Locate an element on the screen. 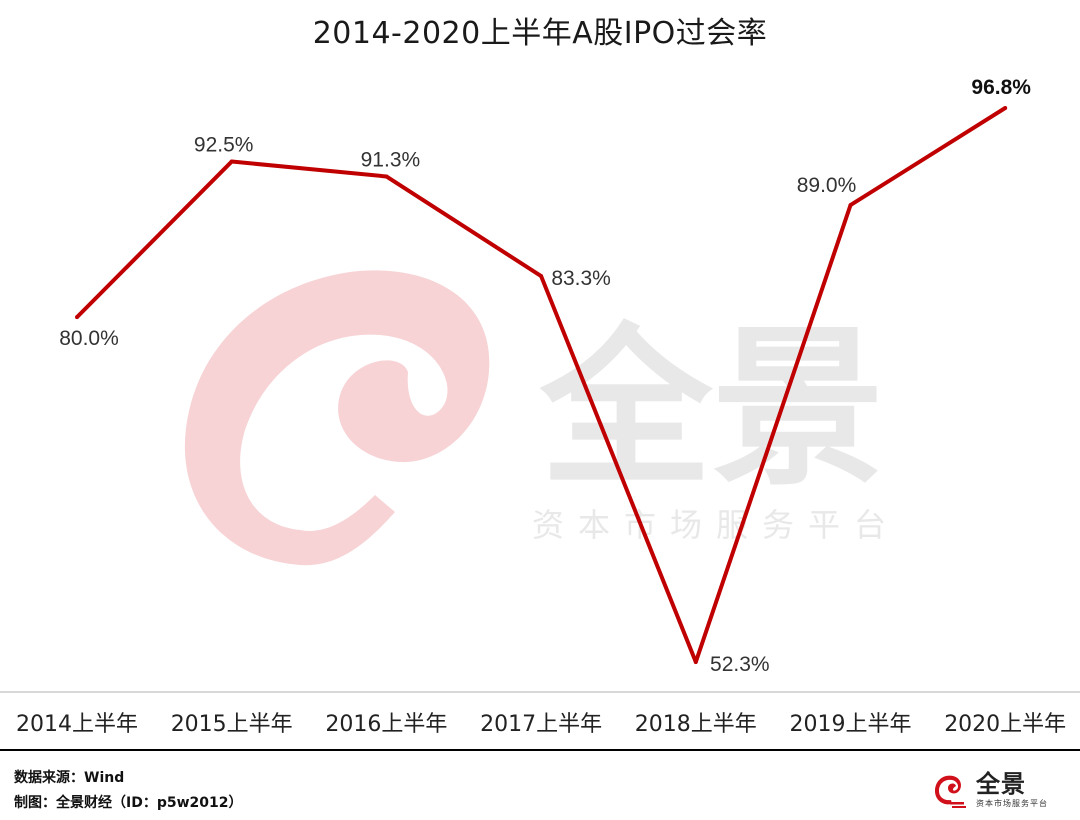 This screenshot has width=1080, height=820. x-tick-label: 2016上半年 is located at coordinates (386, 724).